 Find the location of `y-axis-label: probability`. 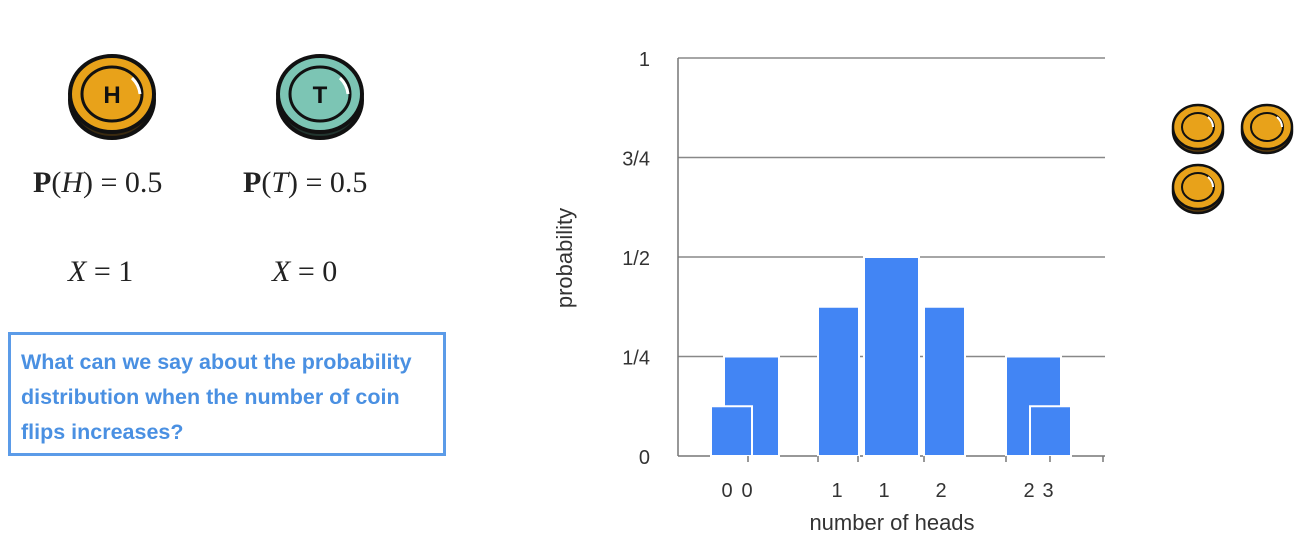

y-axis-label: probability is located at coordinates (564, 258).